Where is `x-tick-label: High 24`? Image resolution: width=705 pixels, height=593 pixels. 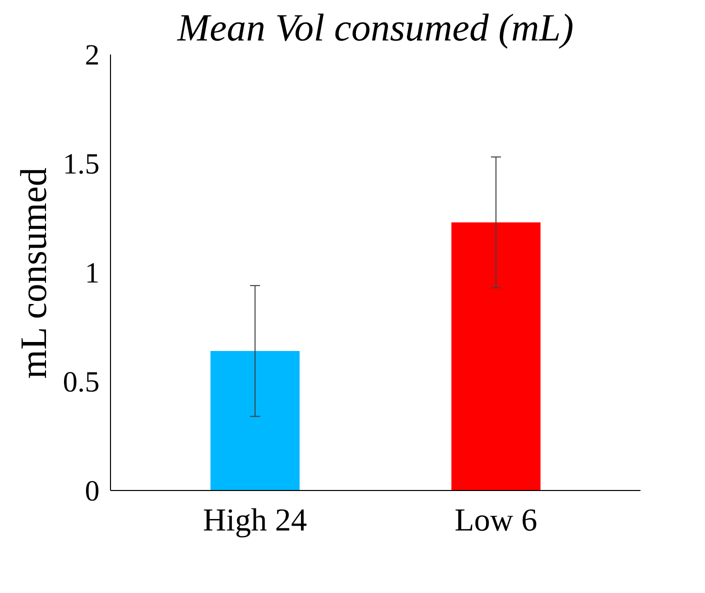
x-tick-label: High 24 is located at coordinates (255, 520).